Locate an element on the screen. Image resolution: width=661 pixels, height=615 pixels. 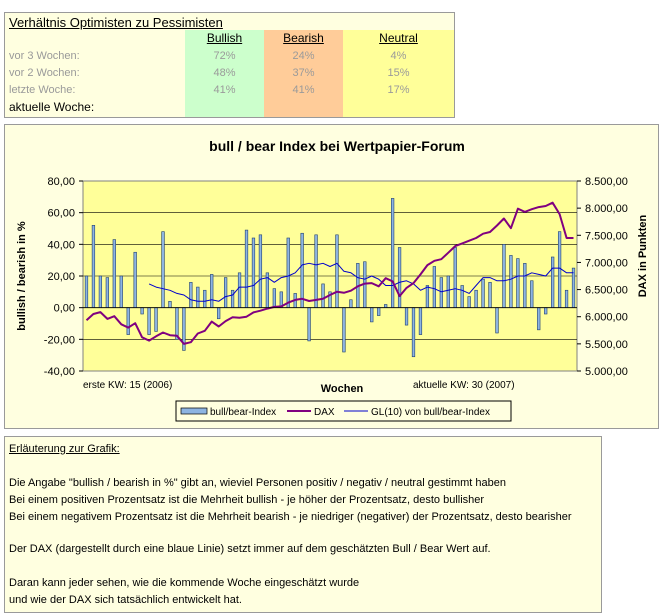
legend-box is located at coordinates (343, 411).